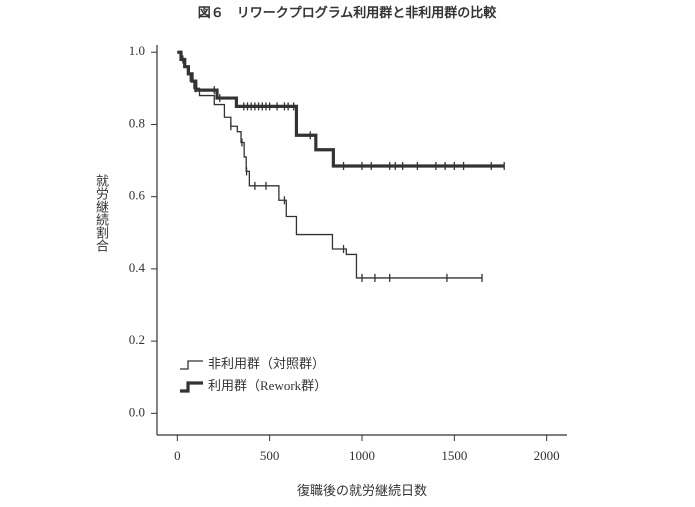  What do you see at coordinates (267, 385) in the screenshot?
I see `legend-label: 利用群（Rework群）` at bounding box center [267, 385].